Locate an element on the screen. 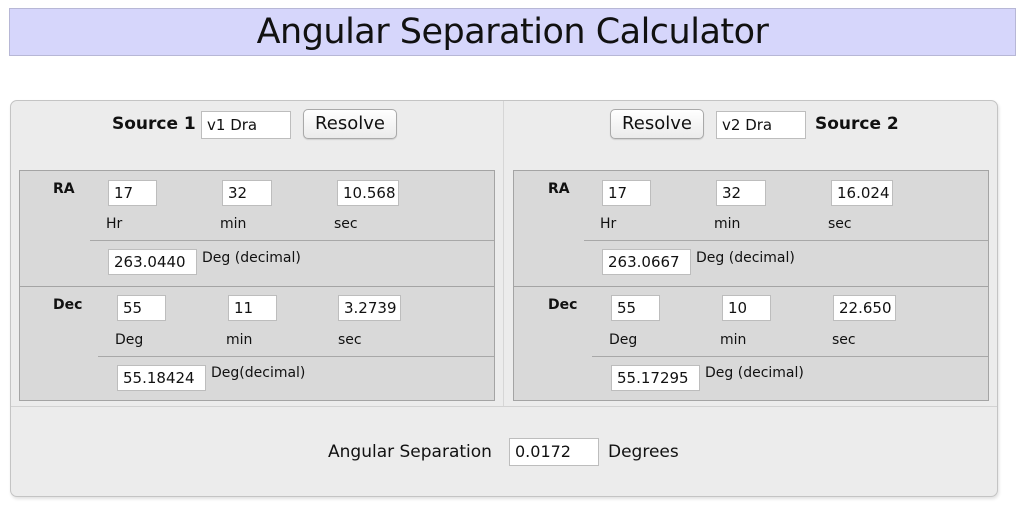 The height and width of the screenshot is (512, 1019). source2-ra-sec-input: 16.024 is located at coordinates (862, 193).